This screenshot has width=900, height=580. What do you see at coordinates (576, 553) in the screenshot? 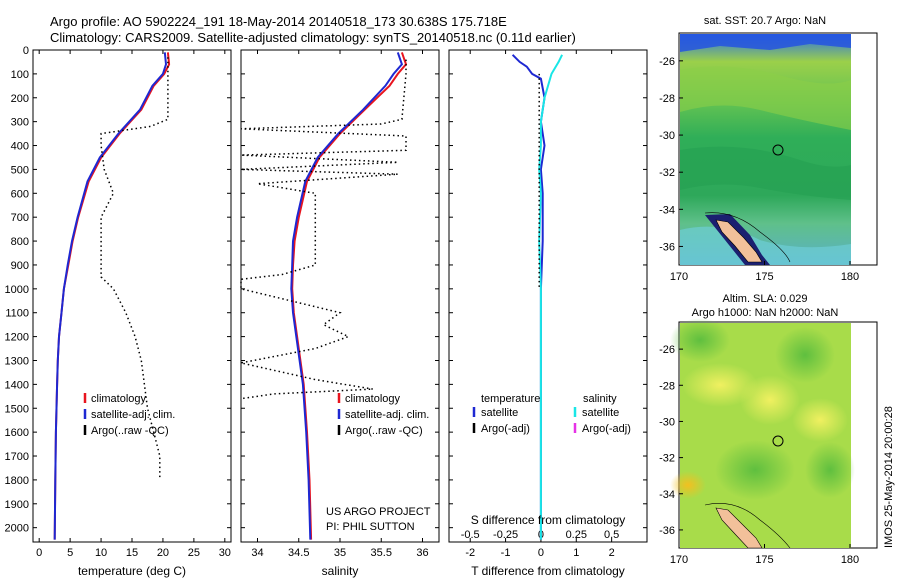
I see `x-tick-label: 1` at bounding box center [576, 553].